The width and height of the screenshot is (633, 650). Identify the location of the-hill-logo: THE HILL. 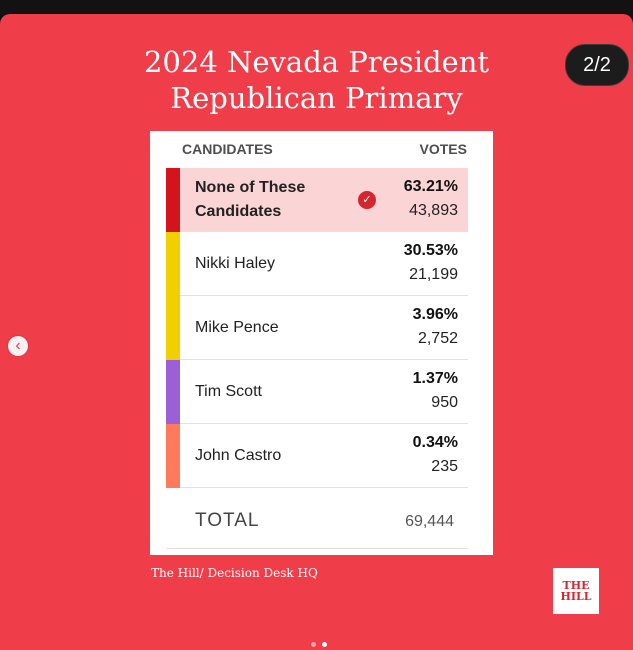
(576, 591).